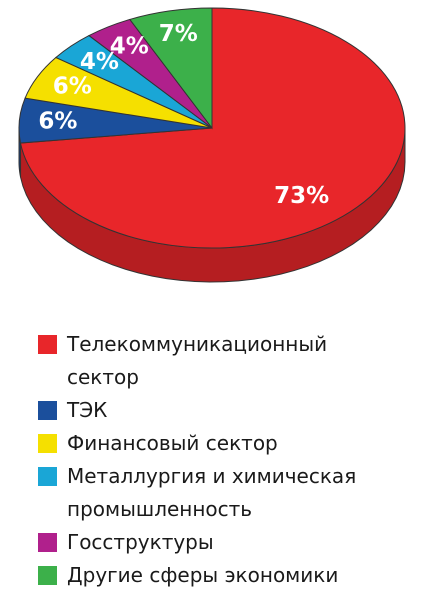 This screenshot has width=422, height=600. What do you see at coordinates (172, 443) in the screenshot?
I see `legend-label: Финансовый сектор` at bounding box center [172, 443].